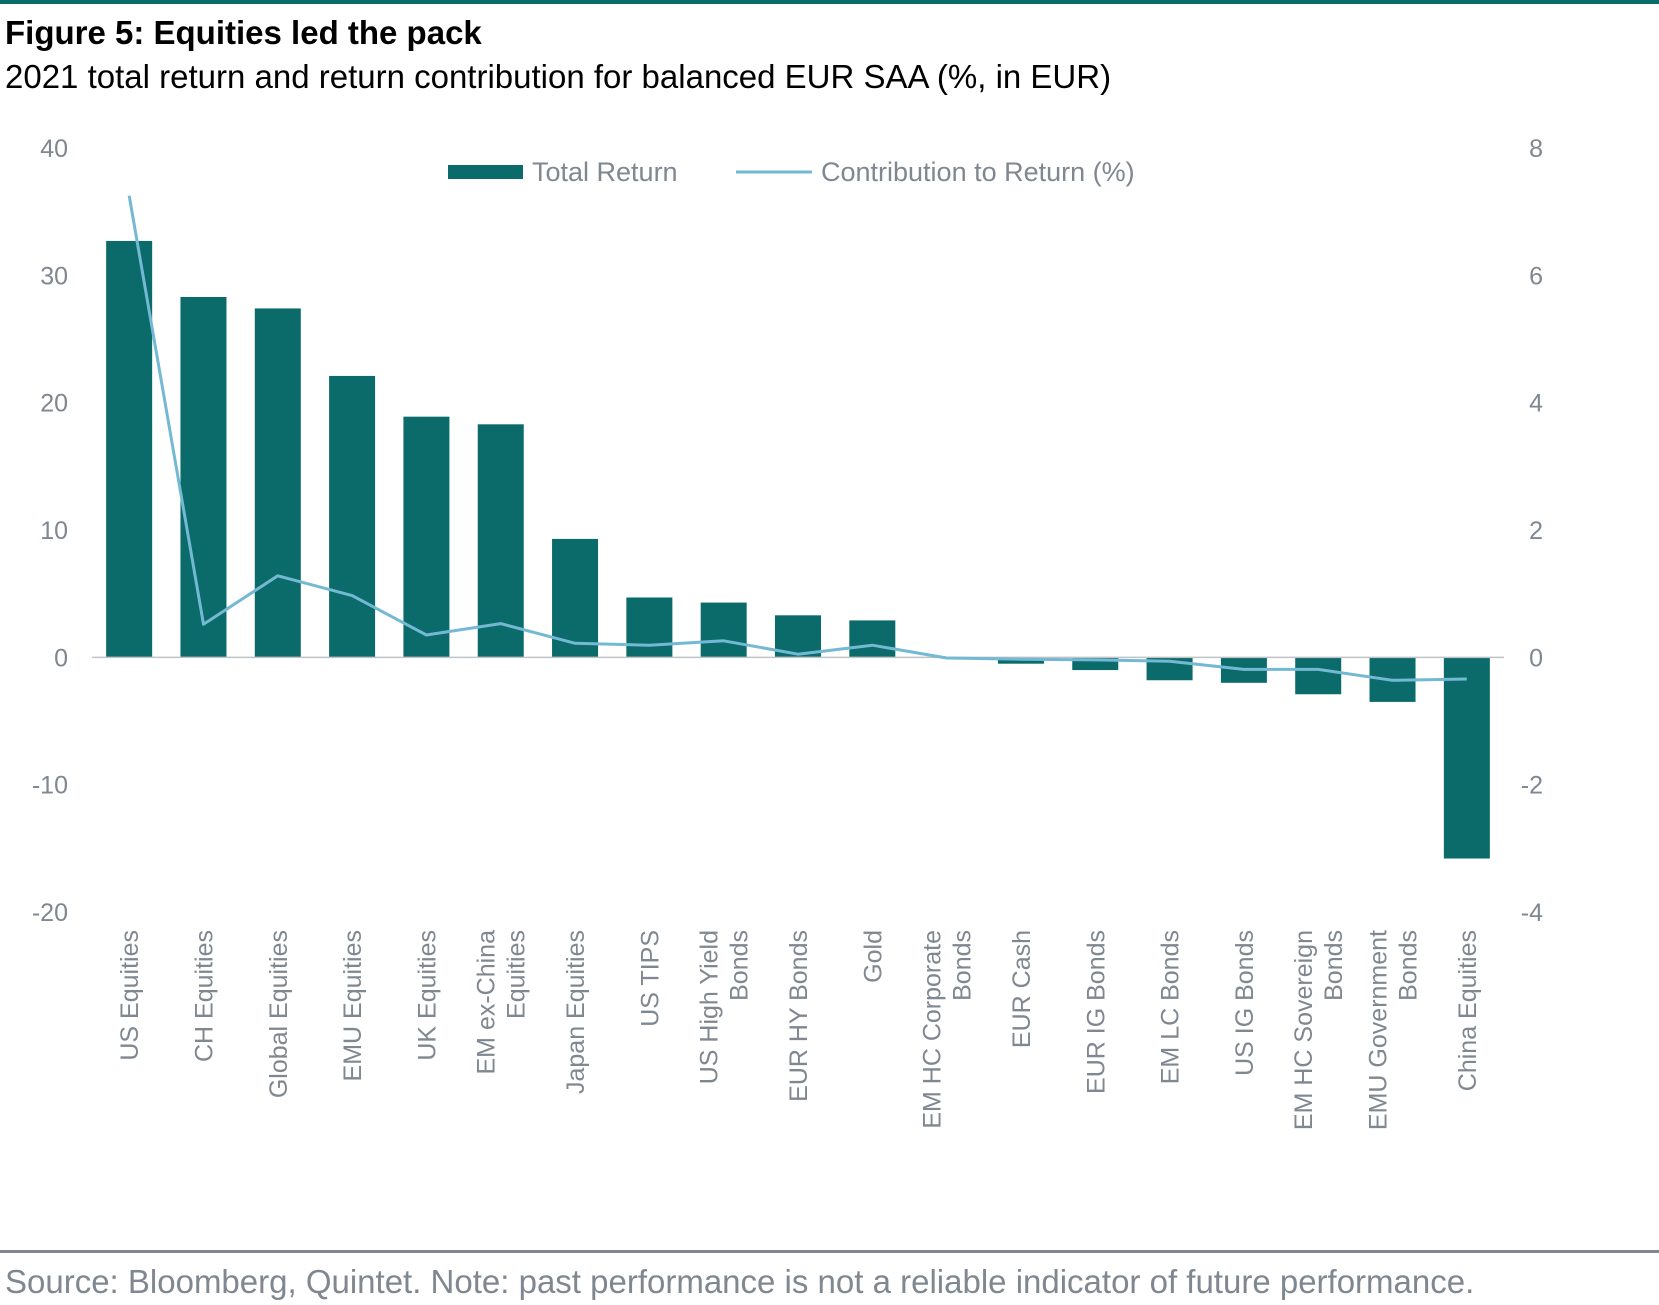 Image resolution: width=1659 pixels, height=1305 pixels. I want to click on category-label: EM ex-China, so click(487, 1002).